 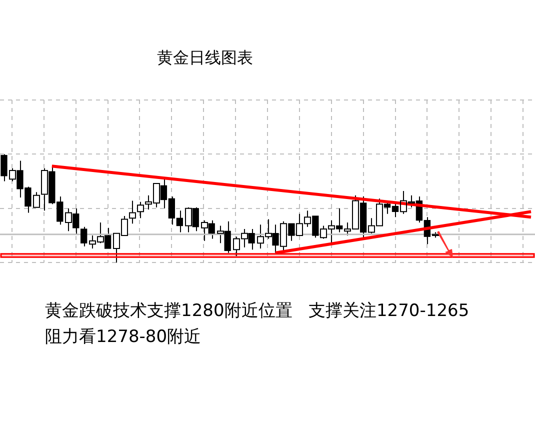 I want to click on chart-title: 黄金日线图表, so click(x=205, y=58).